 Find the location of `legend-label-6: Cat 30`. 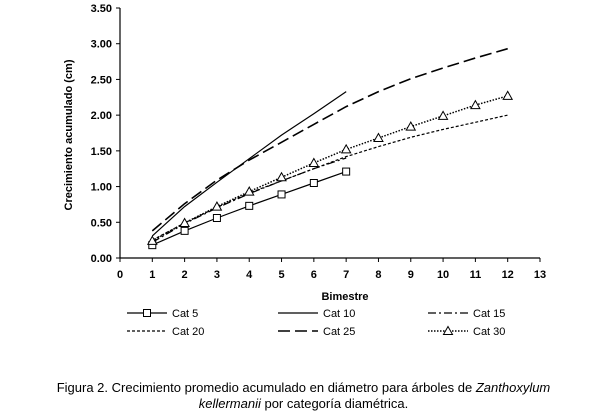

legend-label-6: Cat 30 is located at coordinates (489, 332).